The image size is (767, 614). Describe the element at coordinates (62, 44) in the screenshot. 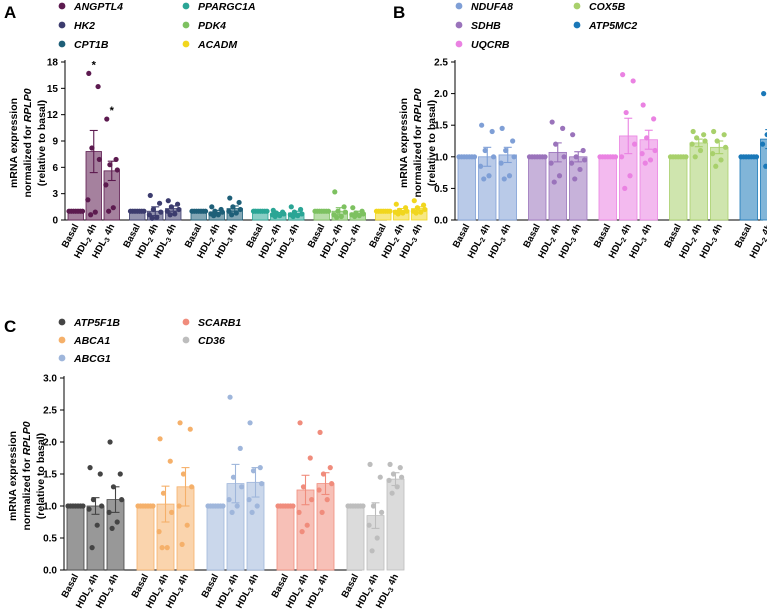

I see `legend-marker-CPT1B` at that location.